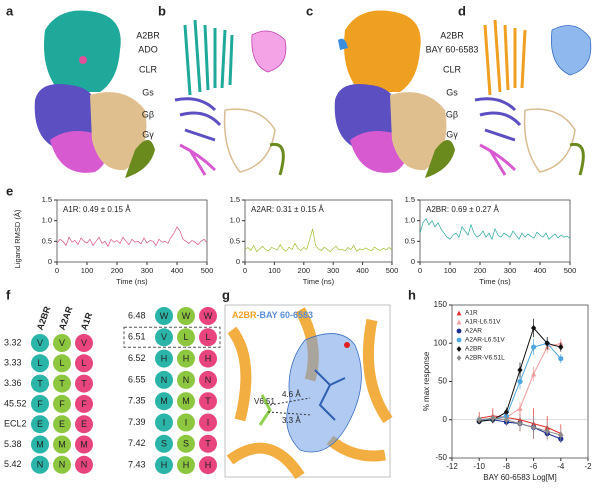  What do you see at coordinates (561, 466) in the screenshot?
I see `x-tick-label: -4` at bounding box center [561, 466].